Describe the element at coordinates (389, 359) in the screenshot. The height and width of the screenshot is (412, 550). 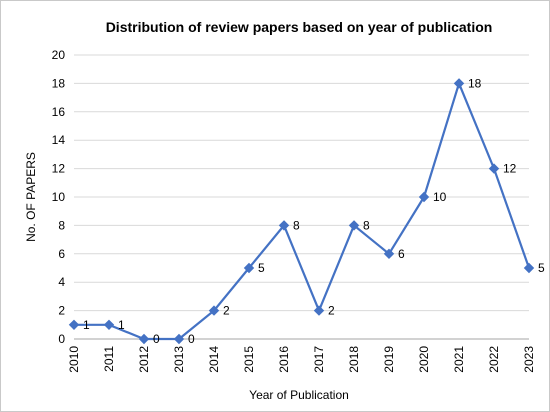
I see `x-tick-label: 2019` at that location.